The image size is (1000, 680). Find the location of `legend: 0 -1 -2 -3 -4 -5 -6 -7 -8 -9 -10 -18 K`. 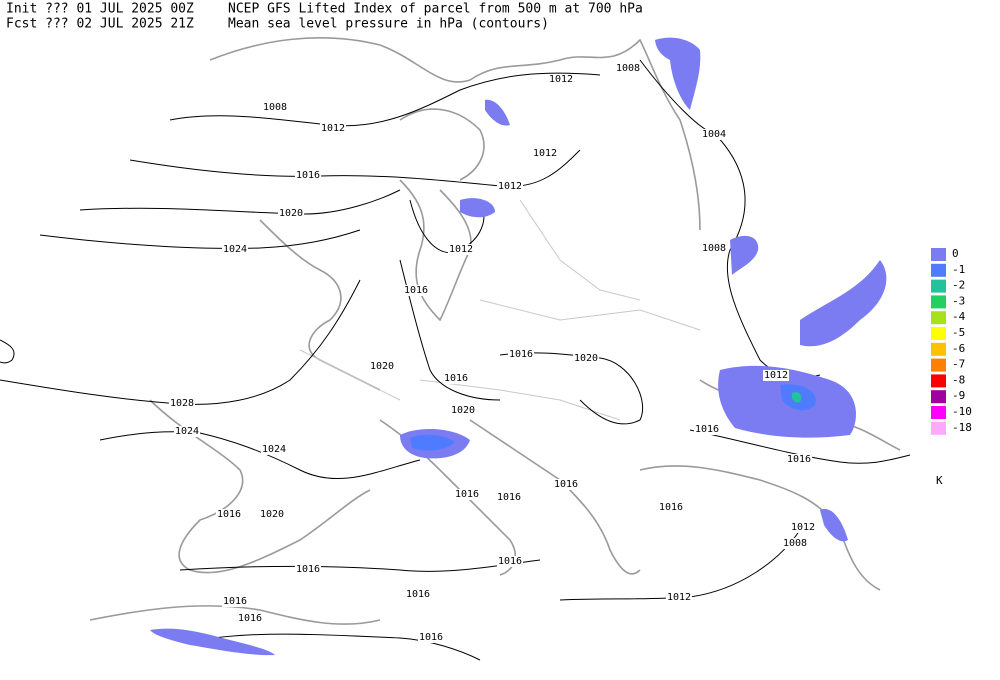

legend: 0 -1 -2 -3 -4 -5 -6 -7 -8 -9 -10 -18 K is located at coordinates (951, 367).